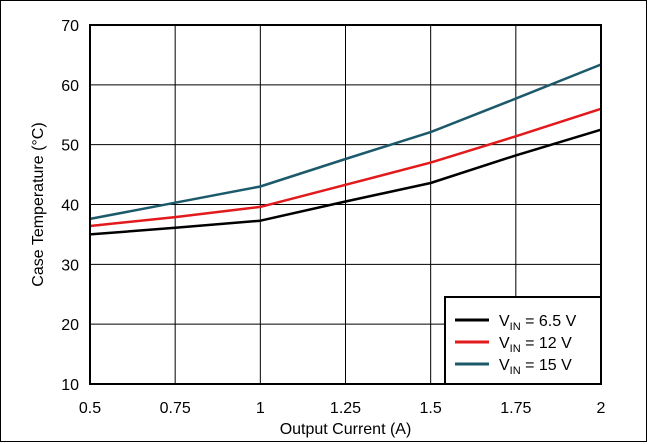 The width and height of the screenshot is (649, 444). What do you see at coordinates (260, 408) in the screenshot?
I see `x-tick-label: 1` at bounding box center [260, 408].